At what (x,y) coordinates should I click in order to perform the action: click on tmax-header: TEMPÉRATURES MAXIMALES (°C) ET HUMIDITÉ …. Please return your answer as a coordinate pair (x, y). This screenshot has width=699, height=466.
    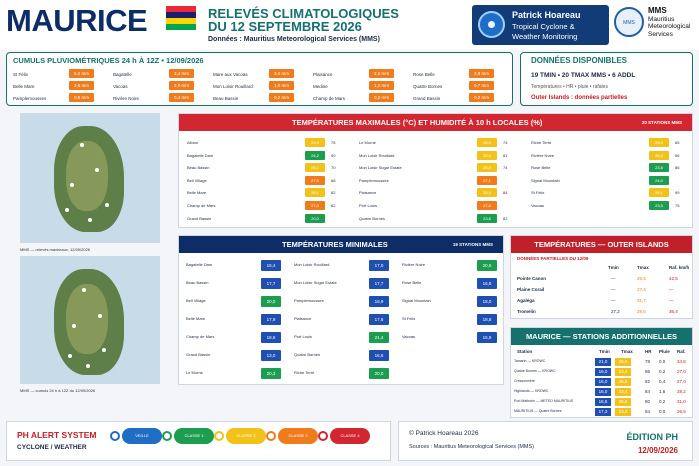
    Looking at the image, I should click on (435, 122).